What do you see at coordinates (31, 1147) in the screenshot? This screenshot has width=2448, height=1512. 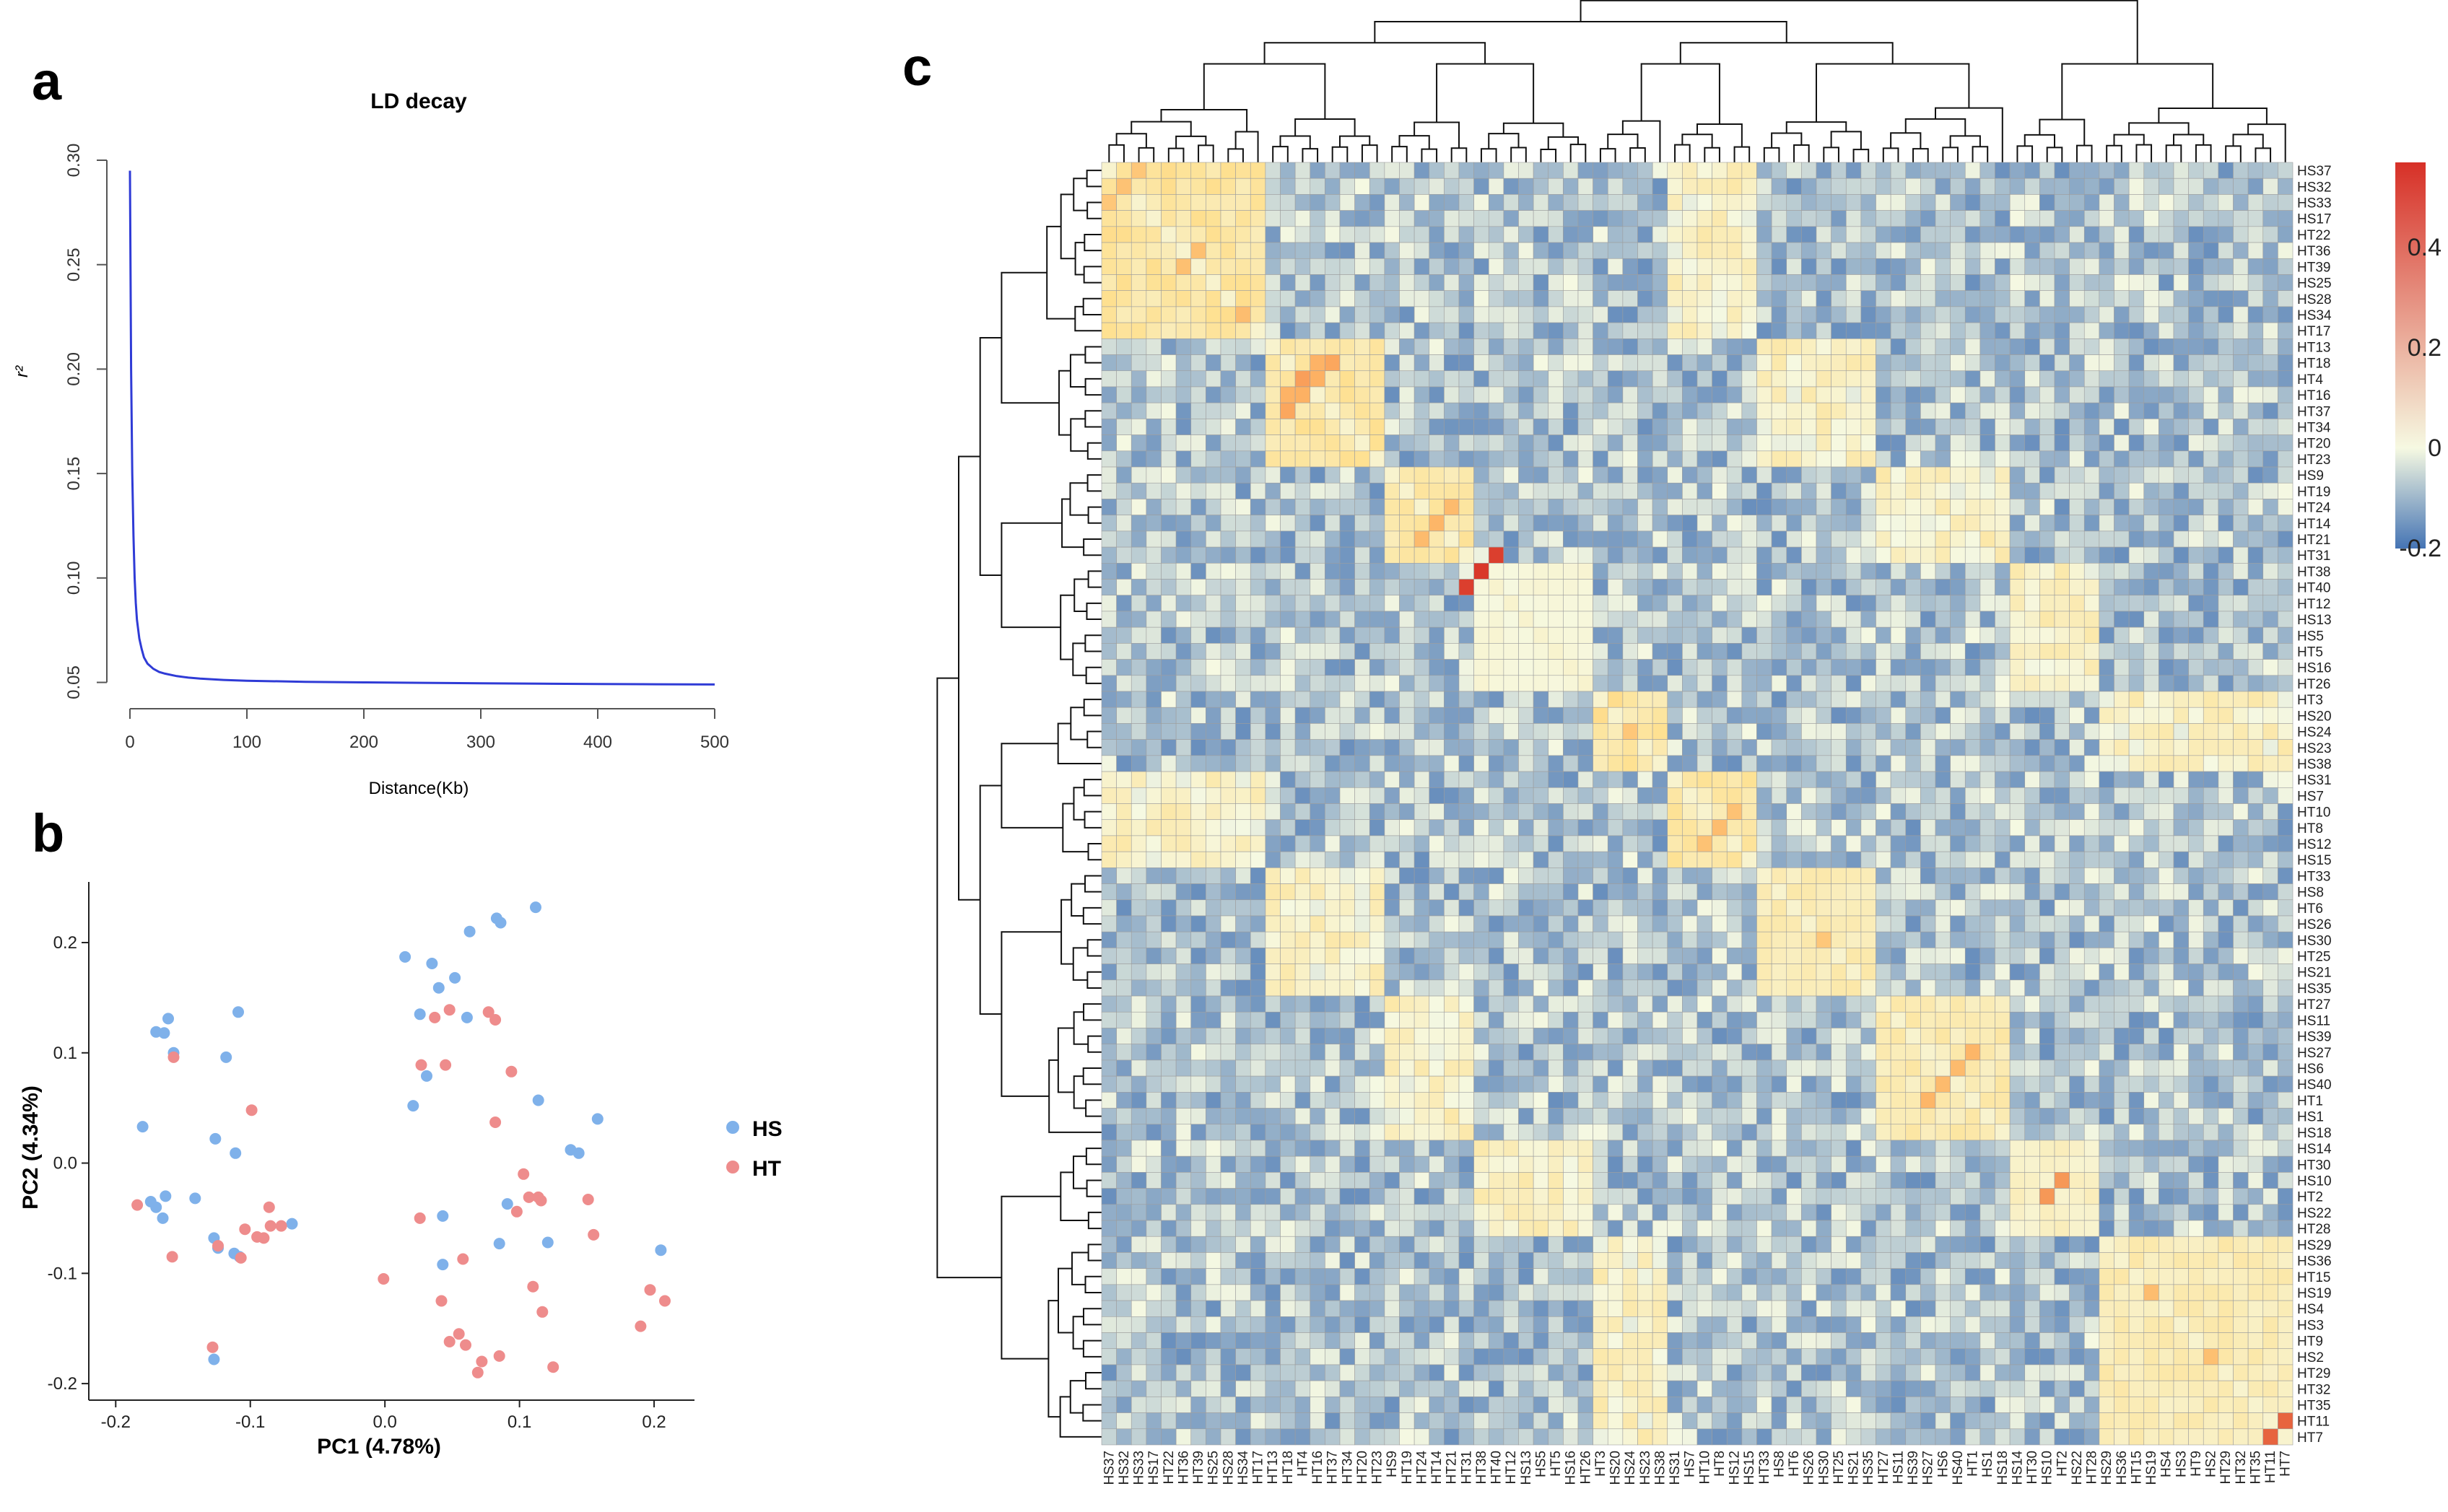 I see `pca-y-axis-label: PC2 (4.34%)` at bounding box center [31, 1147].